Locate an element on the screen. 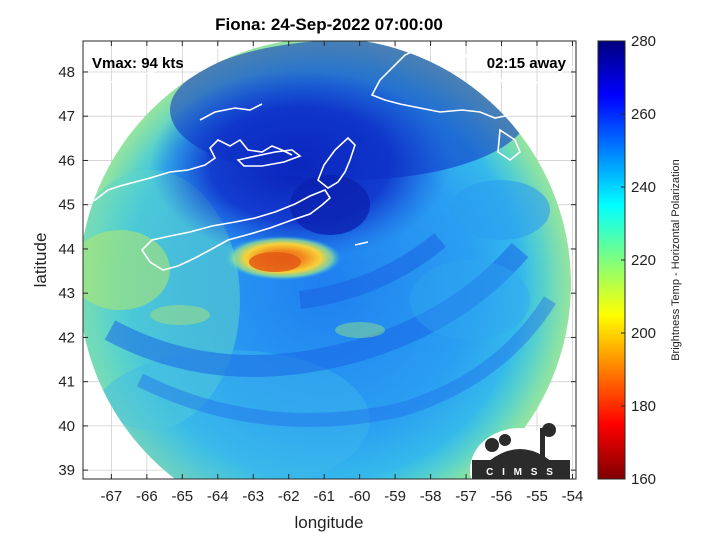 Image resolution: width=720 pixels, height=540 pixels. x-tick-label: -63 is located at coordinates (253, 496).